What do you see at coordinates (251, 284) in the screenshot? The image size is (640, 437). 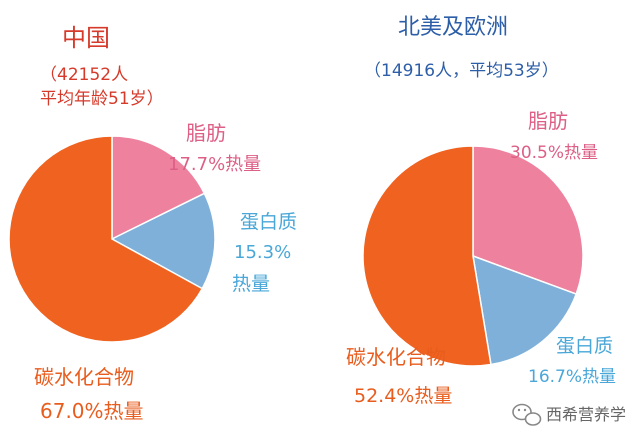 I see `china-protein-unit: 热量` at bounding box center [251, 284].